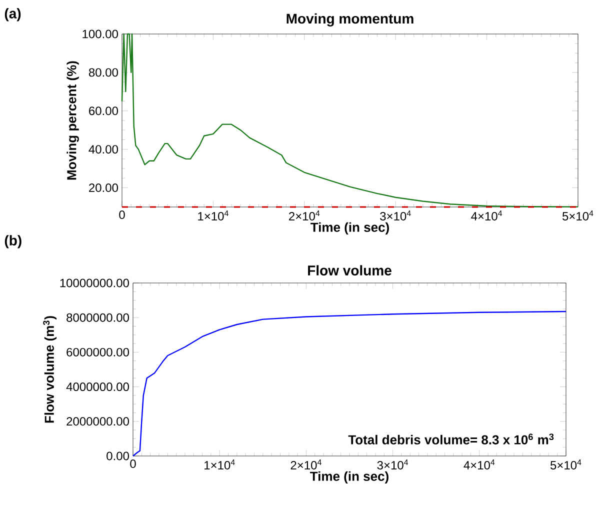  What do you see at coordinates (97, 317) in the screenshot?
I see `y-tick-label: 8000000.00` at bounding box center [97, 317].